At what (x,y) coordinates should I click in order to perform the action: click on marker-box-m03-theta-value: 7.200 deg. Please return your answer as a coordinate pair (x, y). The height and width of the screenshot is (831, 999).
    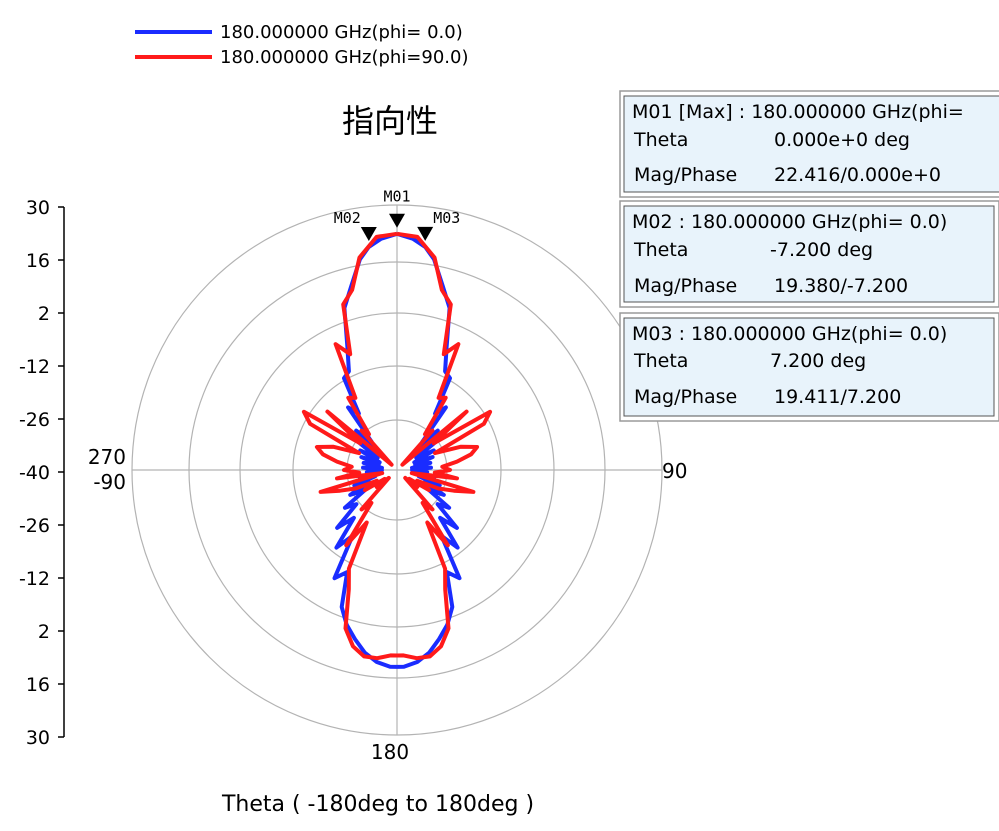
    Looking at the image, I should click on (818, 361).